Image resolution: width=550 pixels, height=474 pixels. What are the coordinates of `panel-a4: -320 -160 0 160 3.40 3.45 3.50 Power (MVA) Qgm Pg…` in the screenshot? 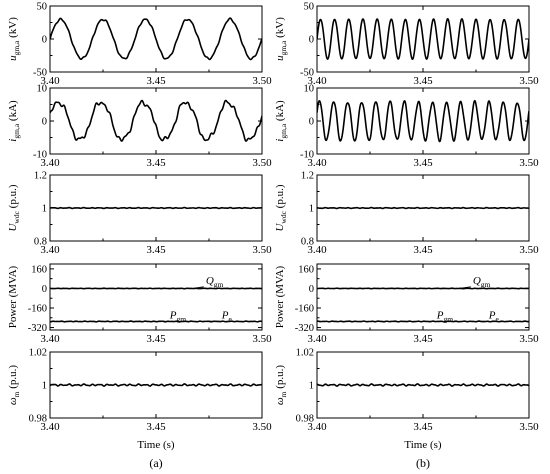 It's located at (139, 304).